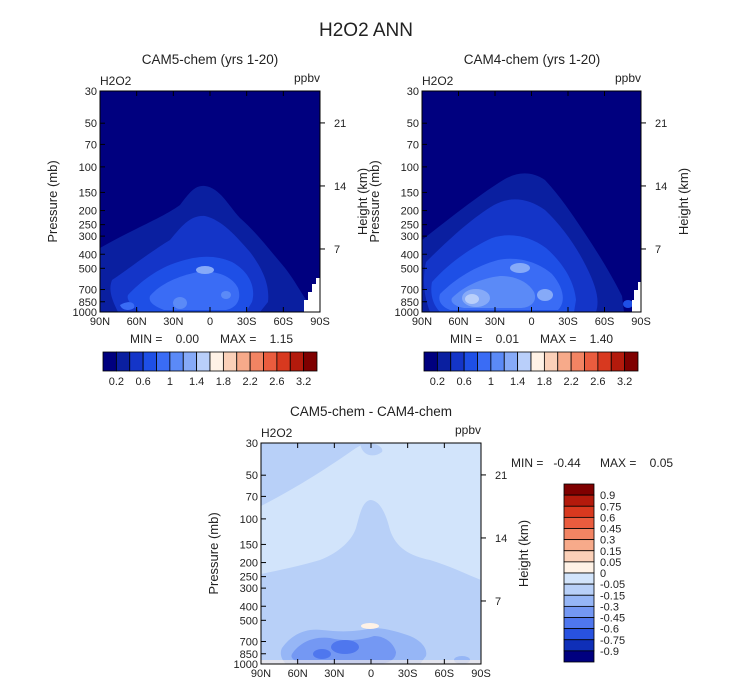 This screenshot has height=689, width=733. Describe the element at coordinates (410, 303) in the screenshot. I see `y-tick-label: 850` at that location.